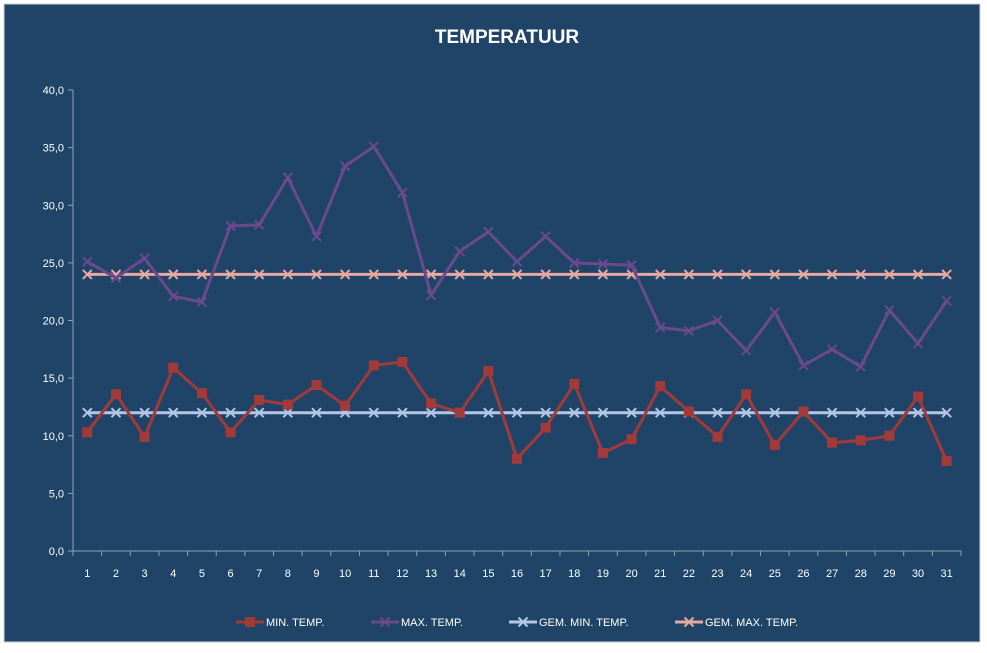 The image size is (987, 653). What do you see at coordinates (53, 149) in the screenshot?
I see `y-tick-label: 35,0` at bounding box center [53, 149].